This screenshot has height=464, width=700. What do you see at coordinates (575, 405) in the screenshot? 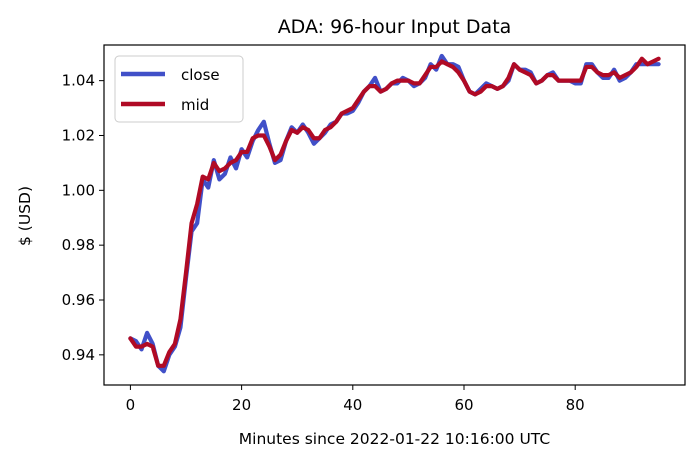
I see `x-tick-label: 80` at bounding box center [575, 405].